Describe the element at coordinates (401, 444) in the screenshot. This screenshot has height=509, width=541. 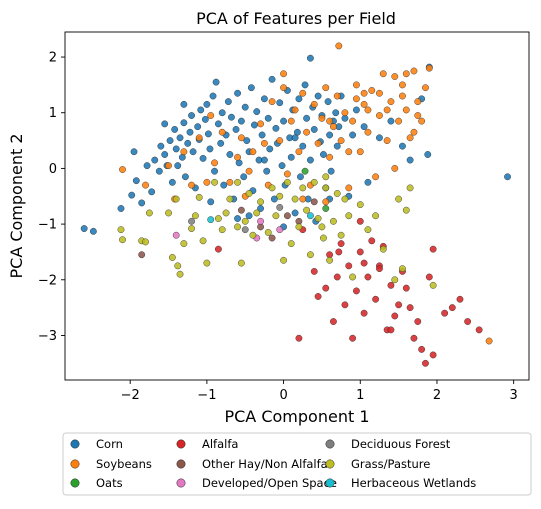
I see `legend-label: Deciduous Forest` at that location.